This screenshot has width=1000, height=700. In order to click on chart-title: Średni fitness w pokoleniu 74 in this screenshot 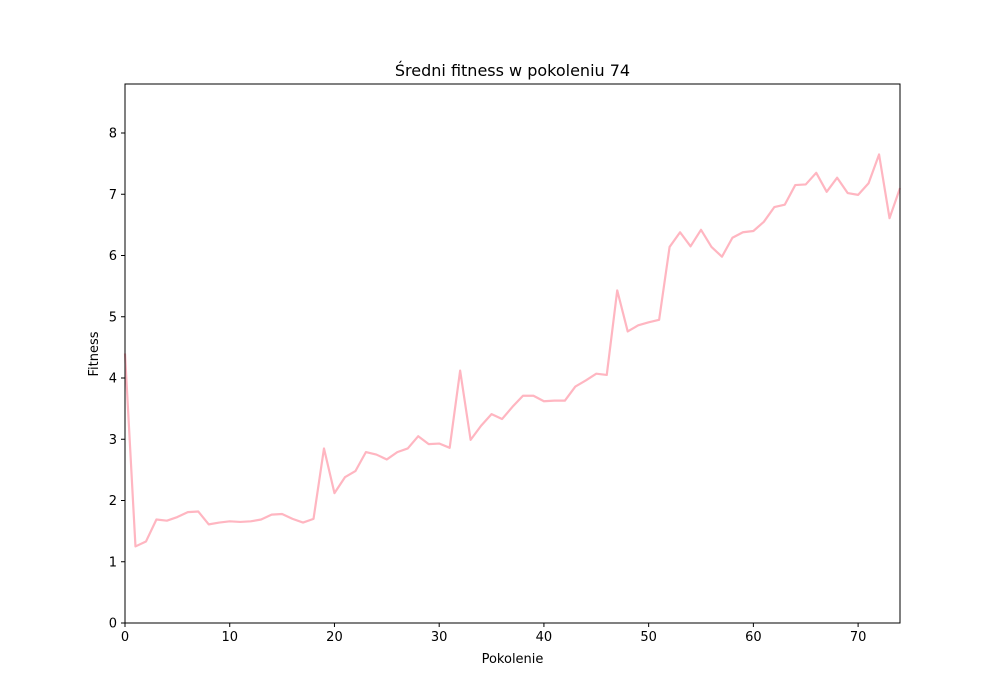, I will do `click(512, 70)`.